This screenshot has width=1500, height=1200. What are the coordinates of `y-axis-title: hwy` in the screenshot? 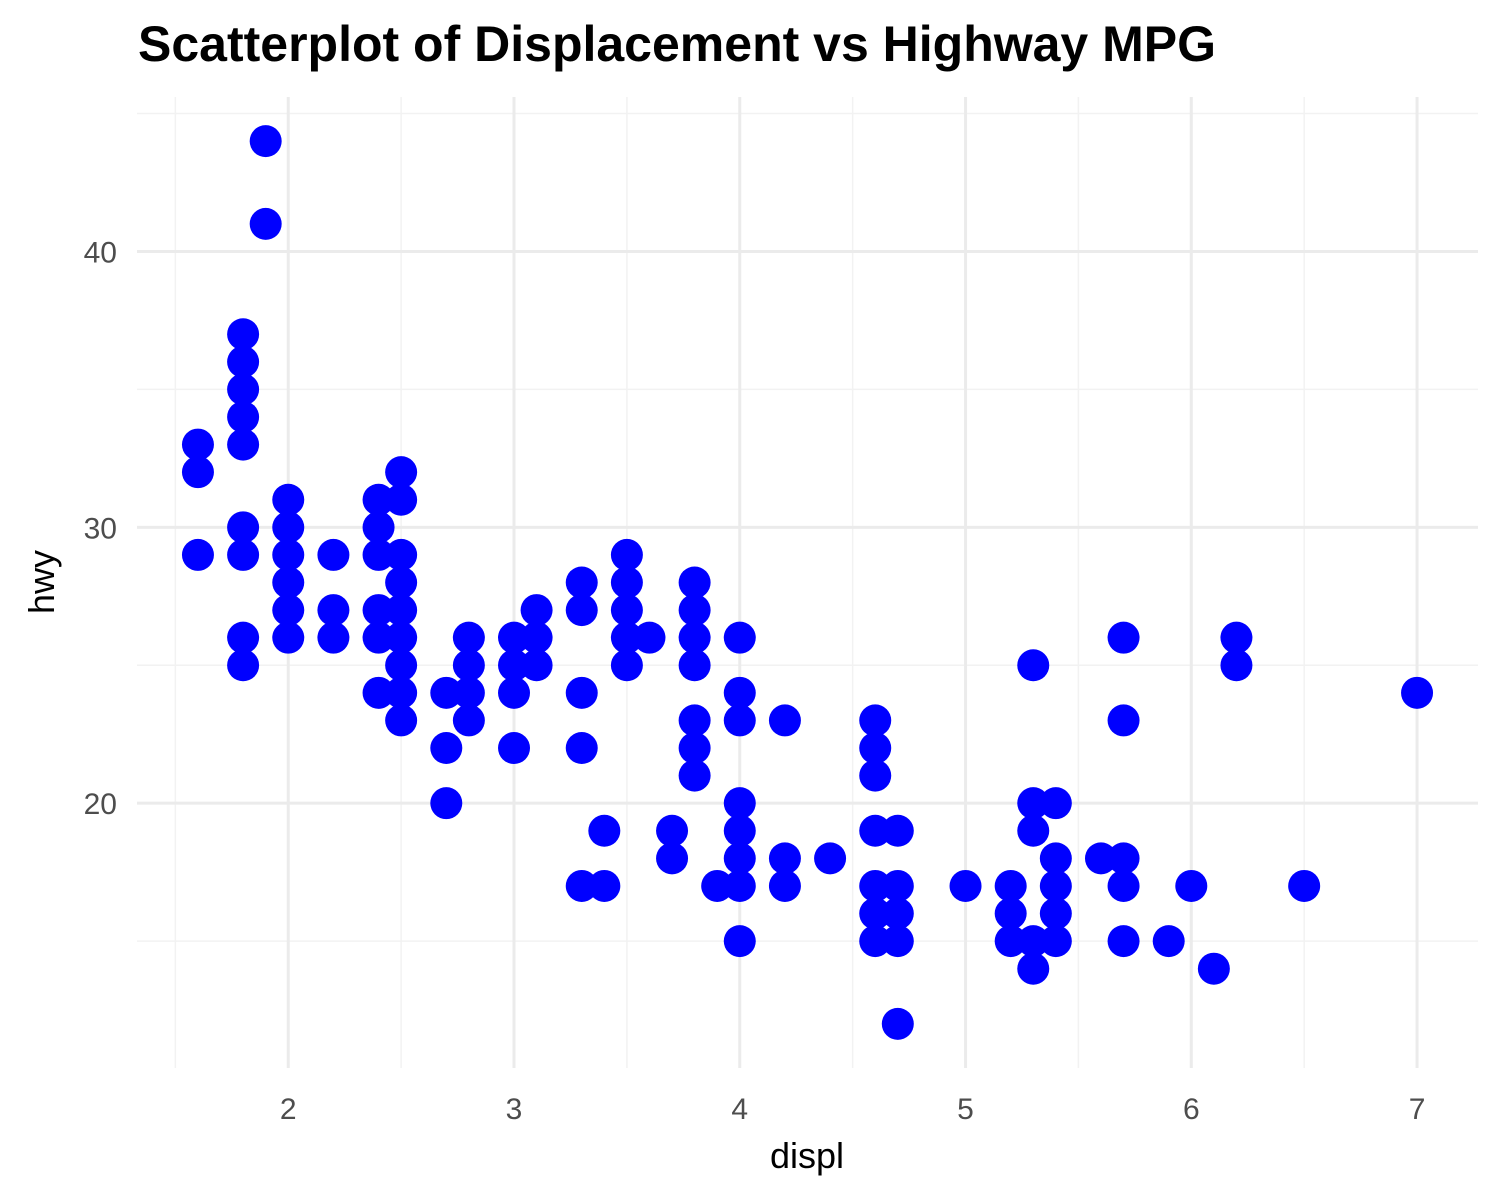 It's located at (41, 582).